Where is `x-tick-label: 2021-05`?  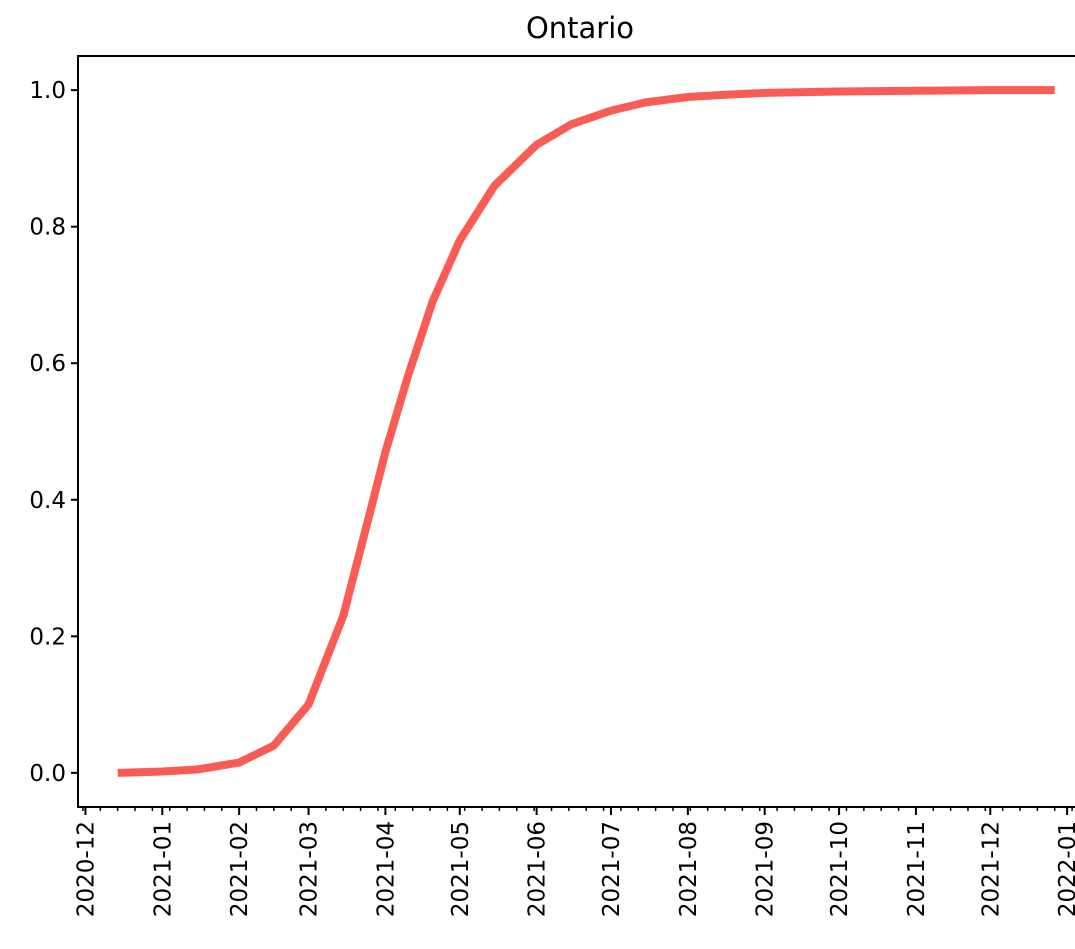
x-tick-label: 2021-05 is located at coordinates (461, 869).